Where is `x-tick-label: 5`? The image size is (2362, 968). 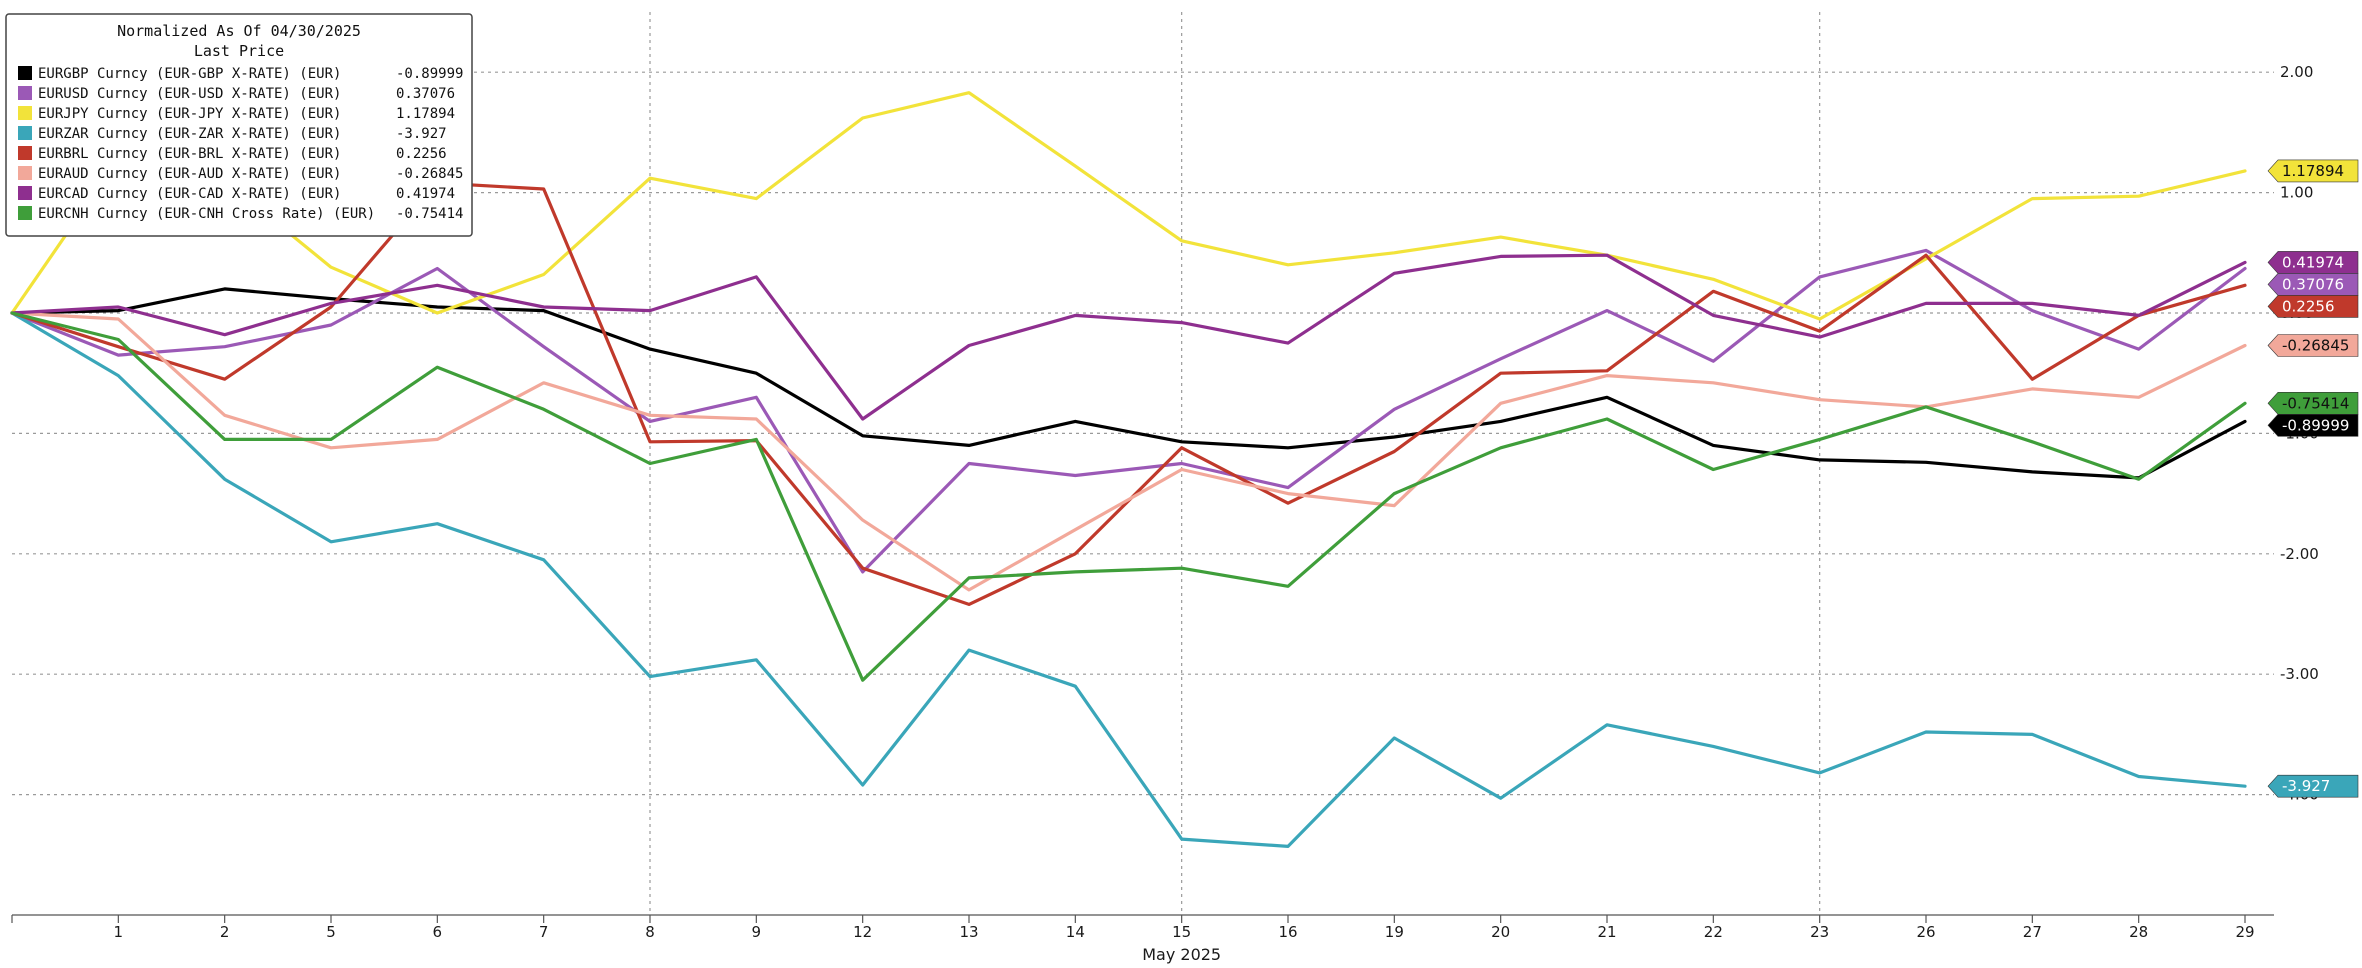
x-tick-label: 5 is located at coordinates (331, 932).